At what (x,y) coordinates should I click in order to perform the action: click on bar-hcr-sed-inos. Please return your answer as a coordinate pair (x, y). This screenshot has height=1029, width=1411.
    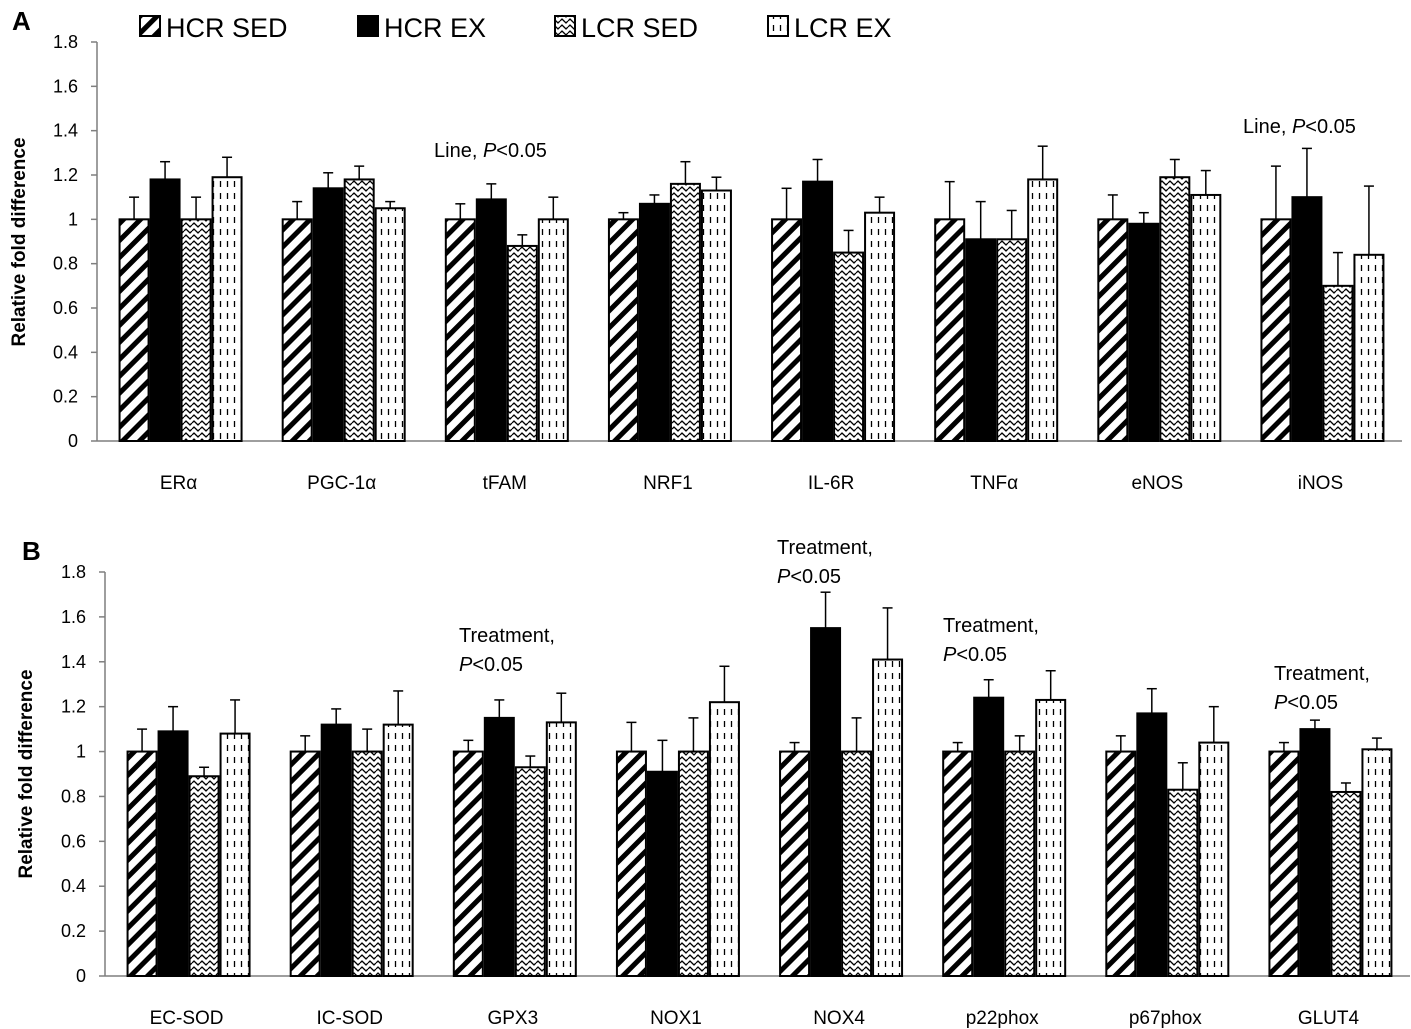
    Looking at the image, I should click on (1276, 330).